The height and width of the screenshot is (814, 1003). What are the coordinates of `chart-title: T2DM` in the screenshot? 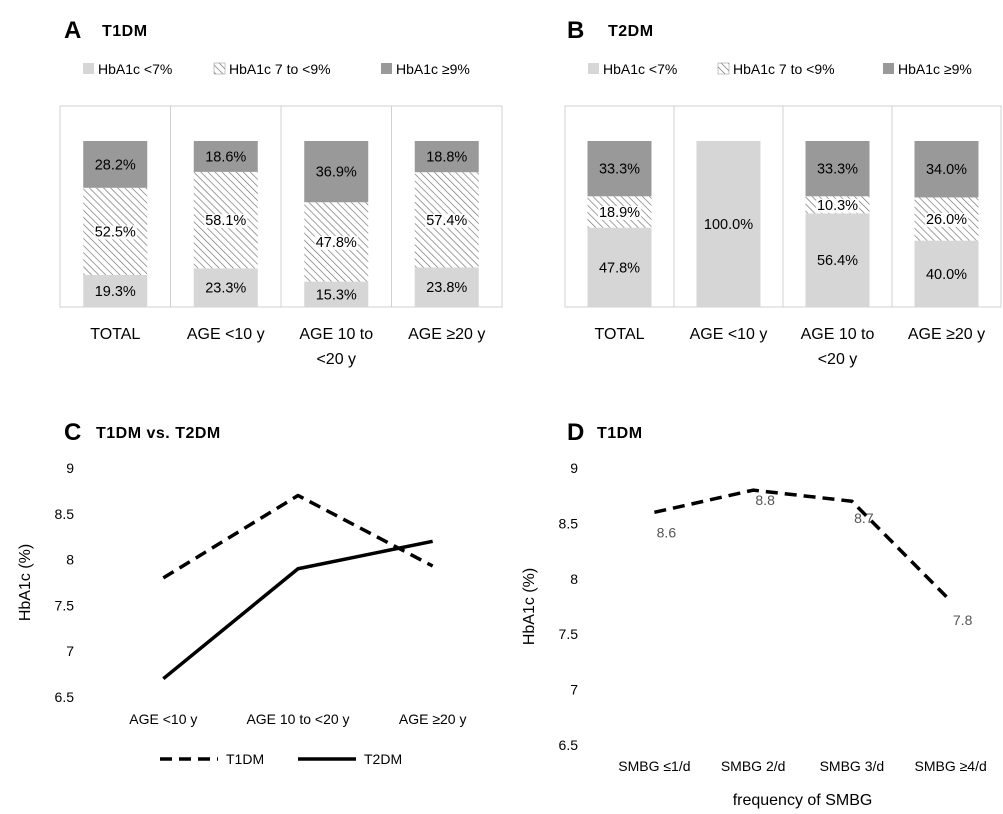 It's located at (631, 31).